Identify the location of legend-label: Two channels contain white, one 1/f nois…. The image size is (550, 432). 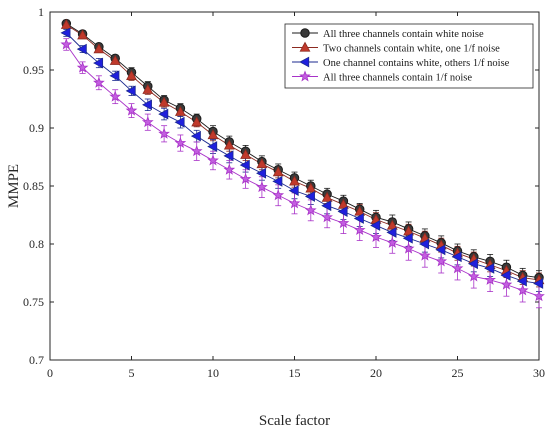
(411, 48).